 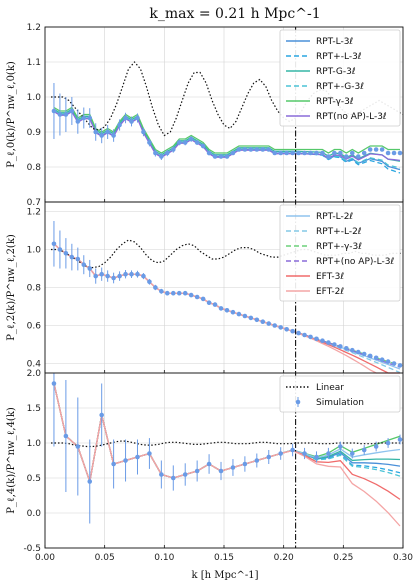 I want to click on legend-entry-label: Linear, so click(x=330, y=388).